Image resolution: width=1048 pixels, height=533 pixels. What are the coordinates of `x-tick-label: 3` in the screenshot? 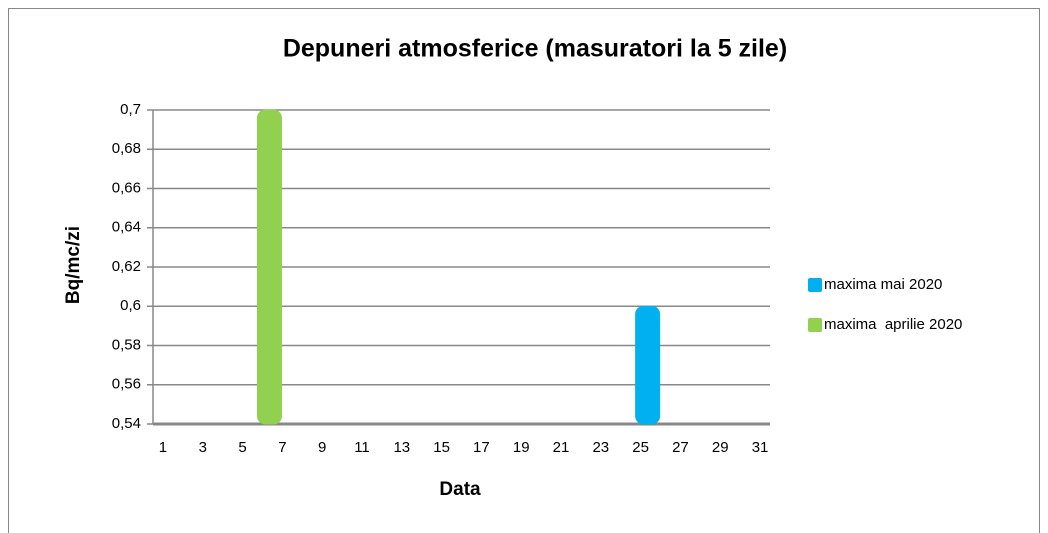 It's located at (203, 447).